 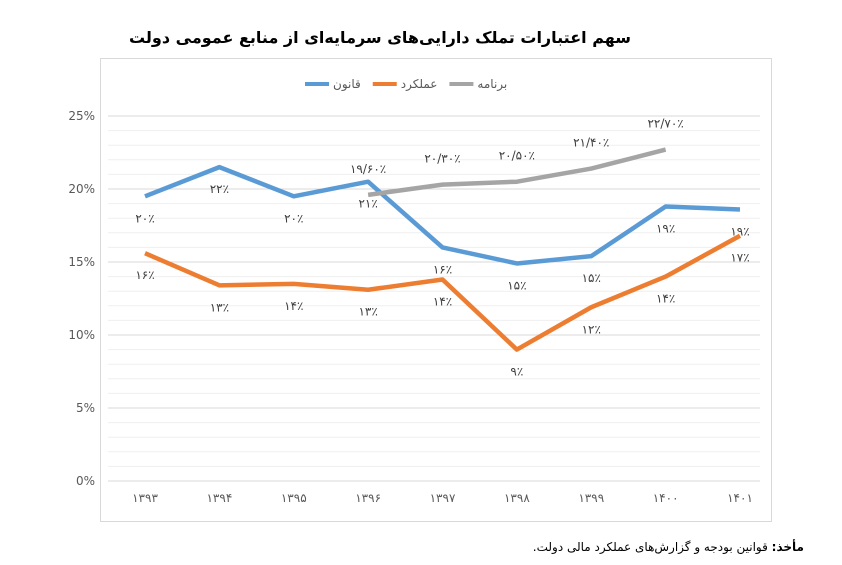 I want to click on y-tick-label: 15%, so click(x=81, y=262).